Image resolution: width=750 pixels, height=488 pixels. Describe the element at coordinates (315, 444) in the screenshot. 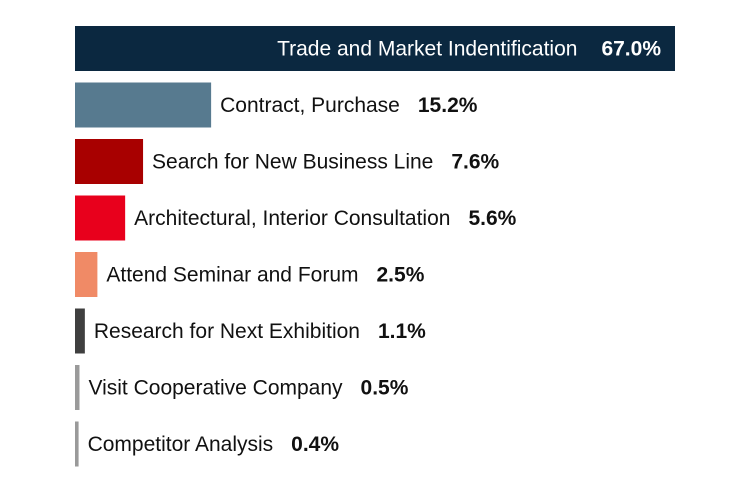

I see `bar-value-8: 0.4%` at that location.